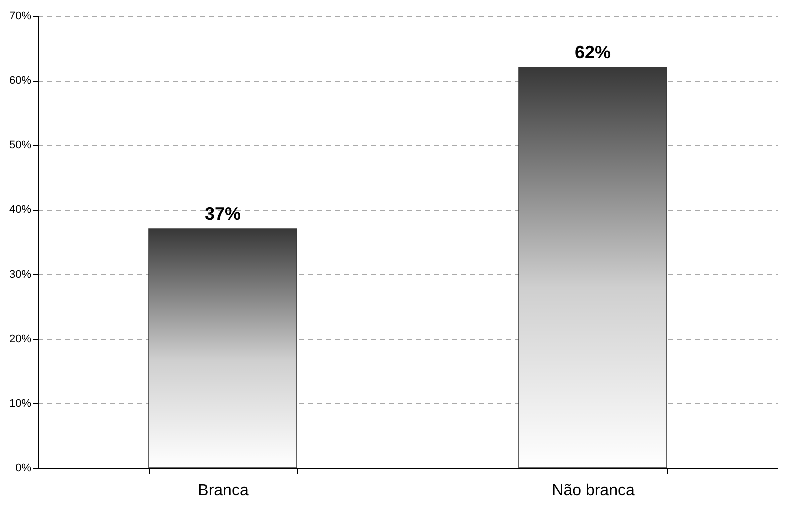 Image resolution: width=797 pixels, height=516 pixels. I want to click on y-tick-label: 50%, so click(20, 146).